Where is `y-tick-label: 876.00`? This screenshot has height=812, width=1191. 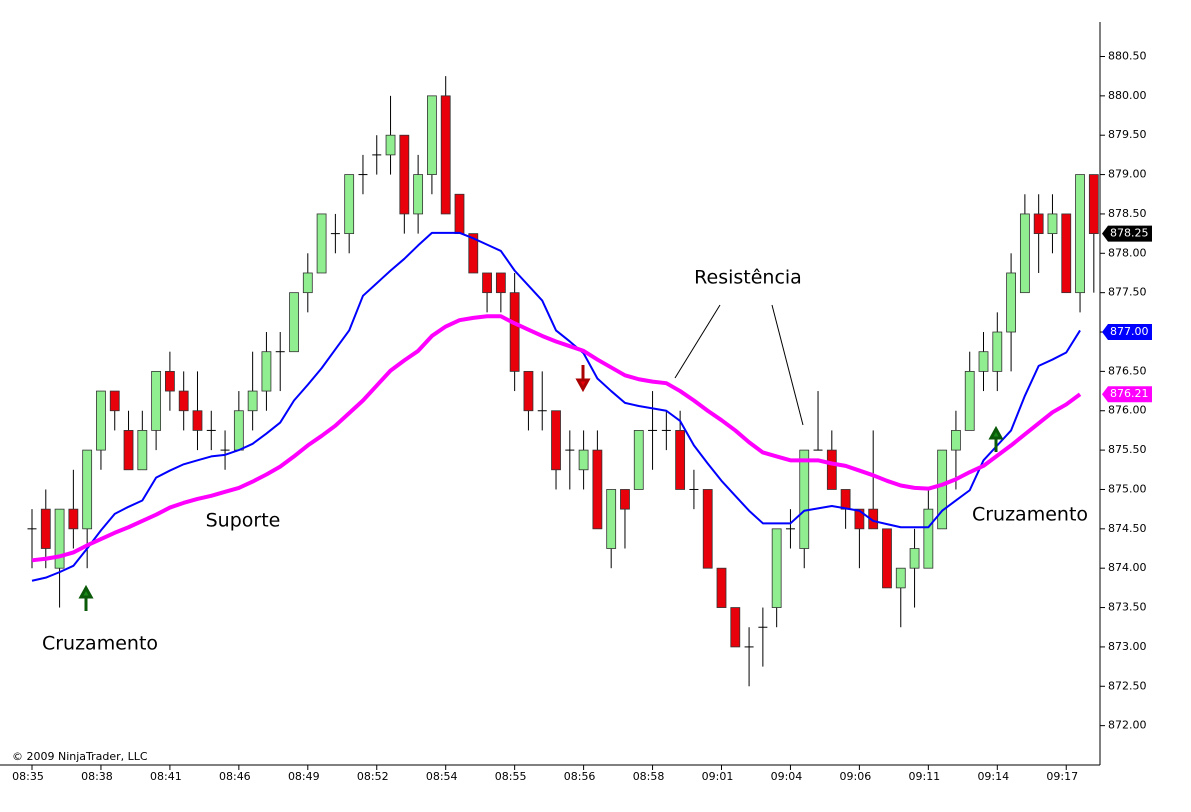
y-tick-label: 876.00 is located at coordinates (1127, 410).